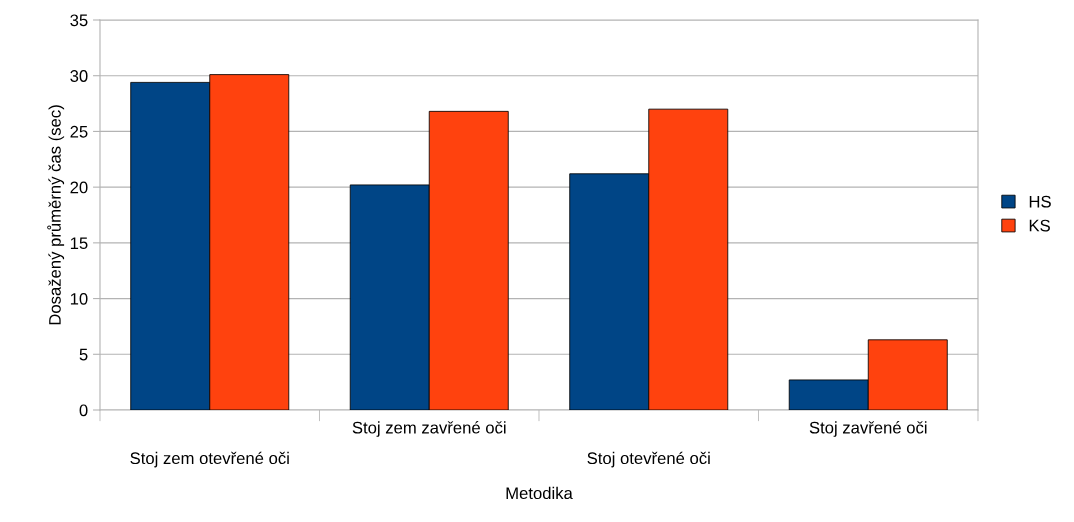 The height and width of the screenshot is (522, 1074). What do you see at coordinates (79, 298) in the screenshot?
I see `y-tick-label: 10` at bounding box center [79, 298].